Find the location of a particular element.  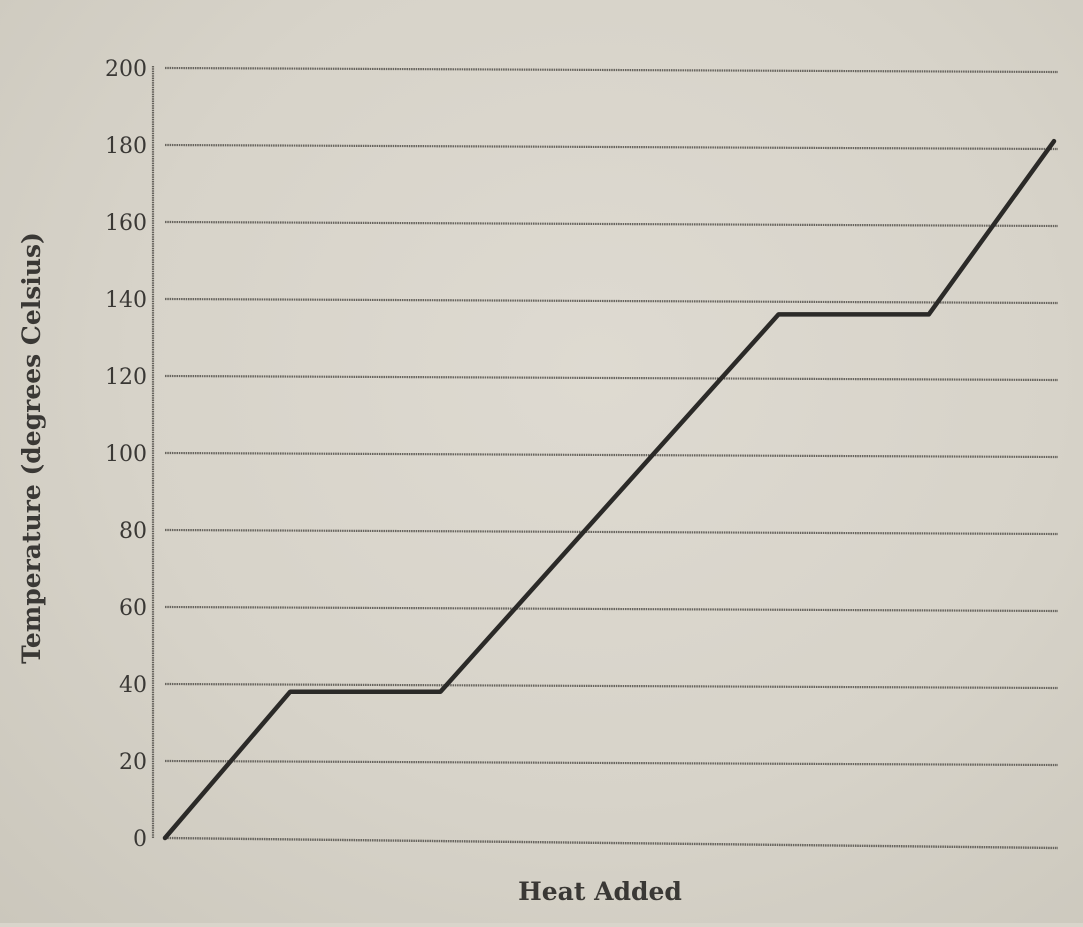

y-tick-label-9: 180 is located at coordinates (126, 146).